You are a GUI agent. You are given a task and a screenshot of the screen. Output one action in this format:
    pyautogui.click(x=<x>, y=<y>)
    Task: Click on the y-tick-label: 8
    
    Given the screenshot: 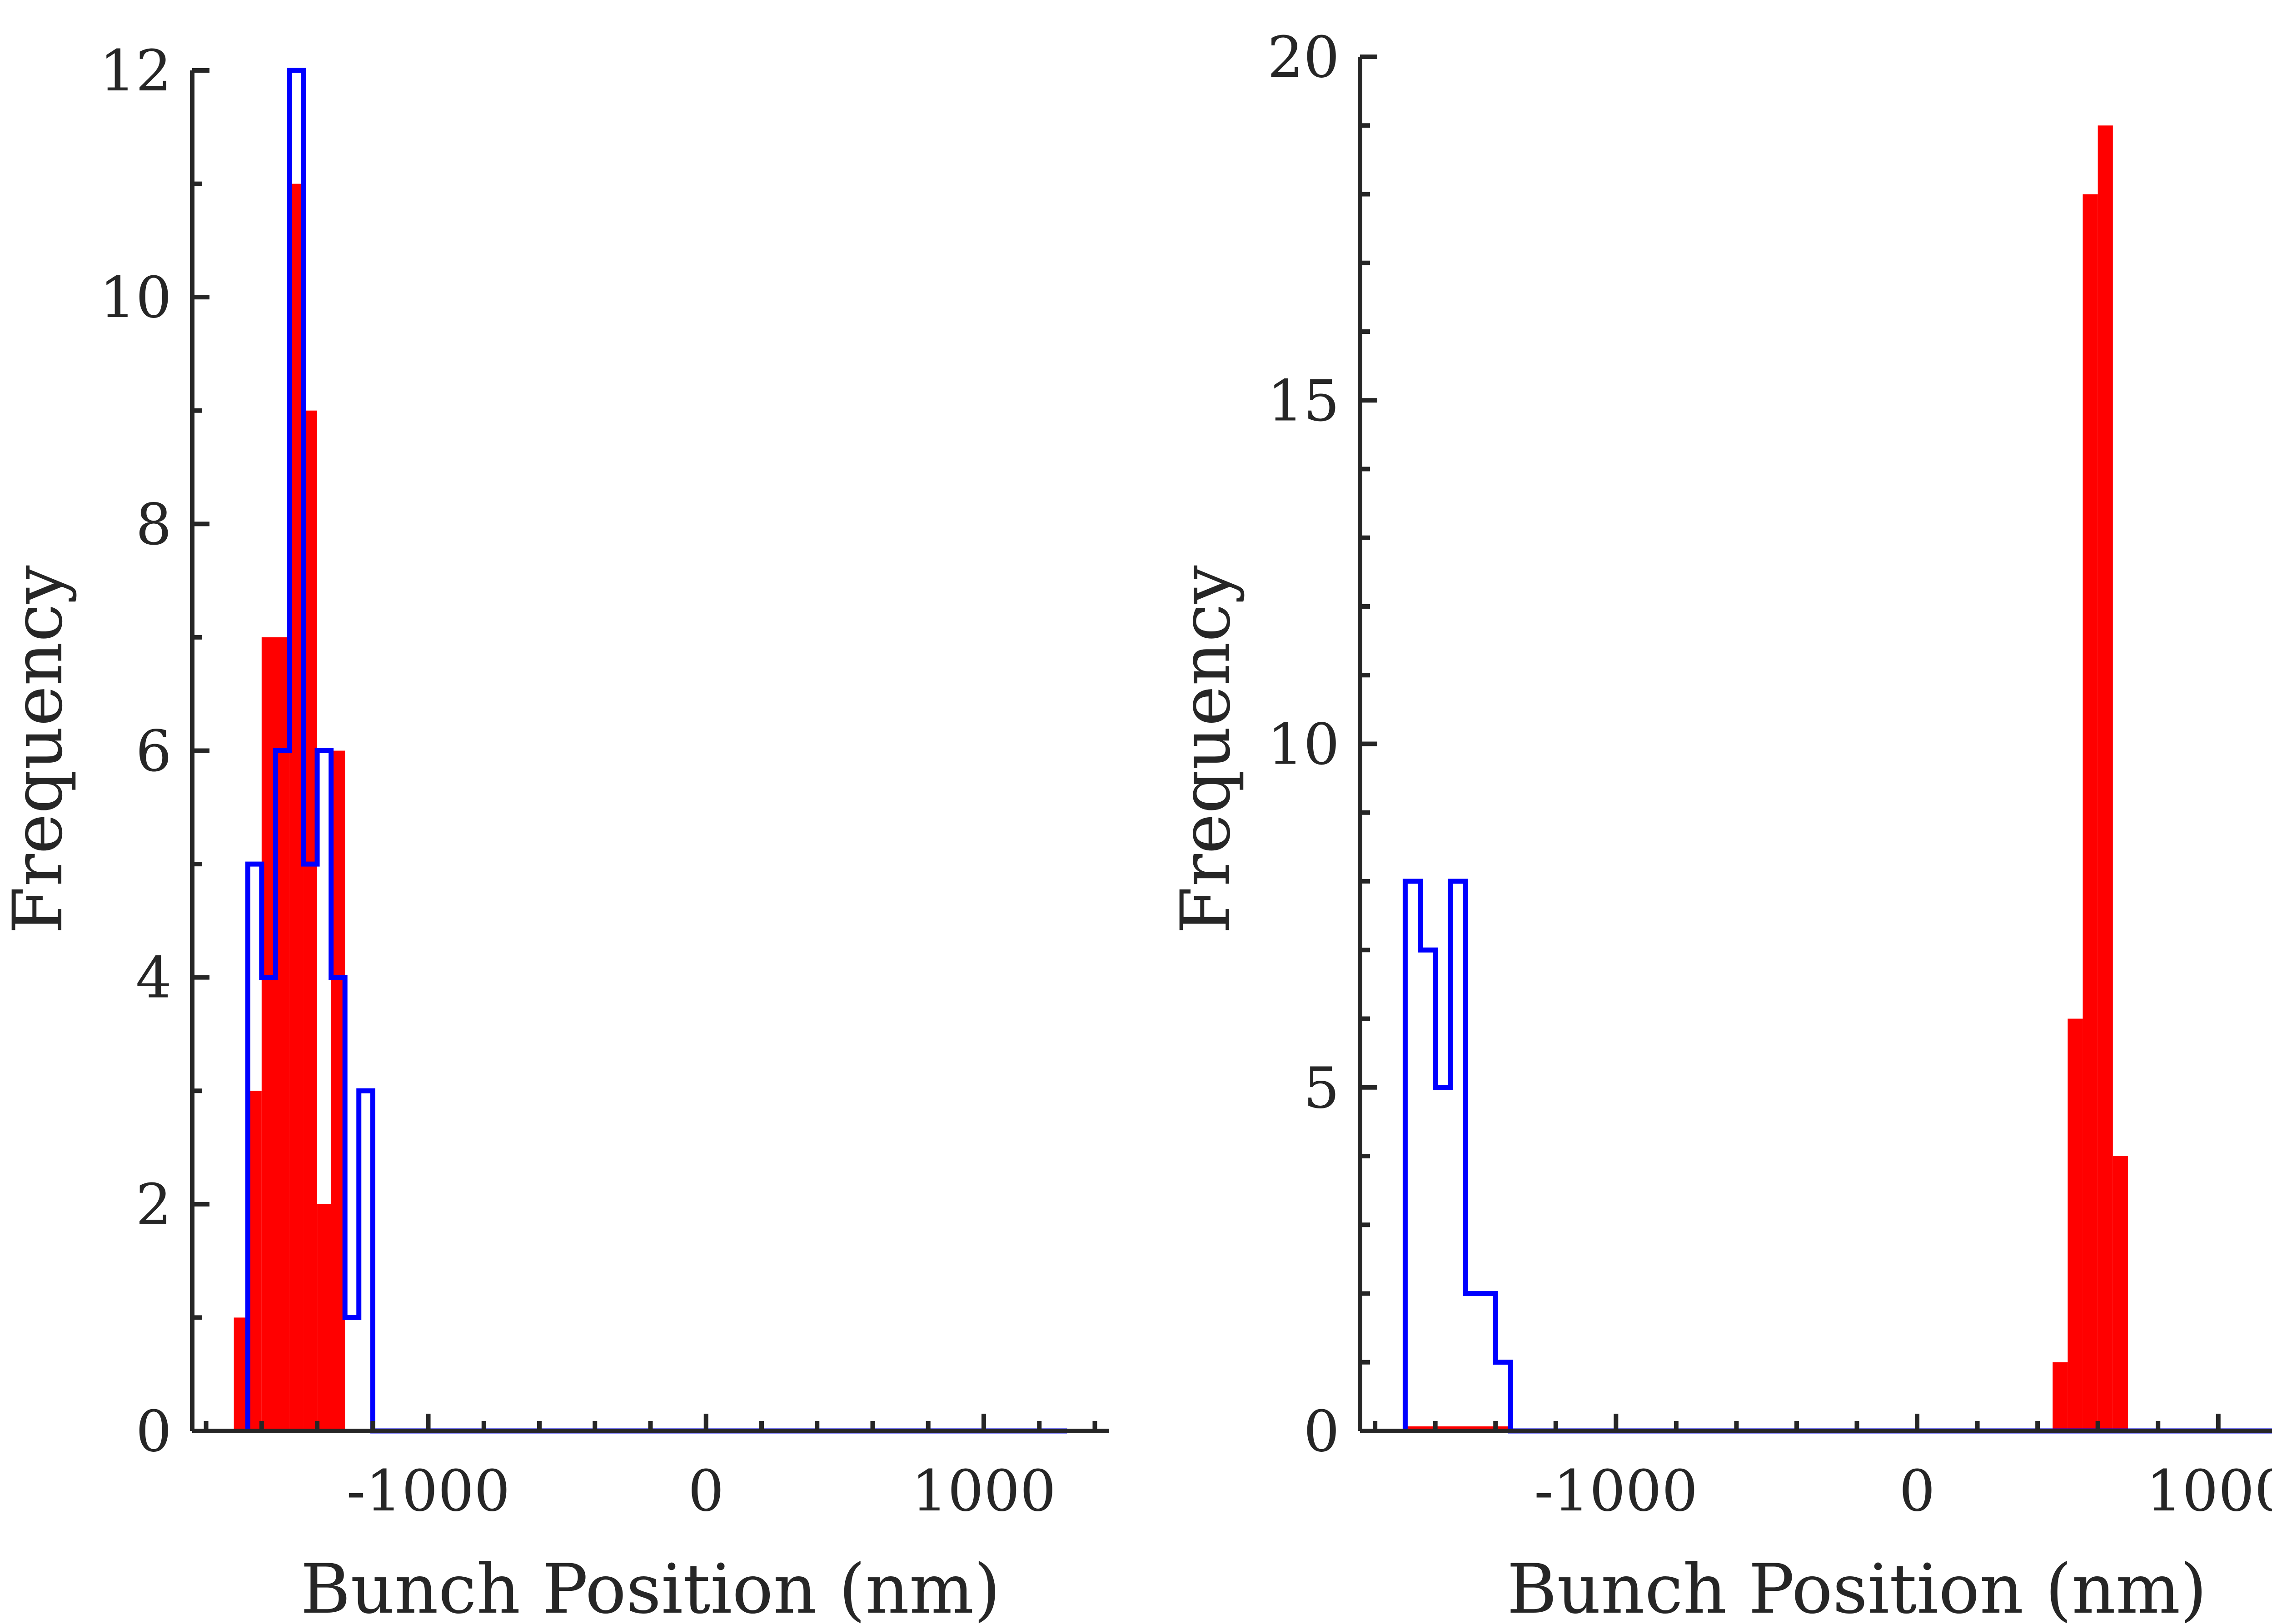 What is the action you would take?
    pyautogui.click(x=153, y=524)
    